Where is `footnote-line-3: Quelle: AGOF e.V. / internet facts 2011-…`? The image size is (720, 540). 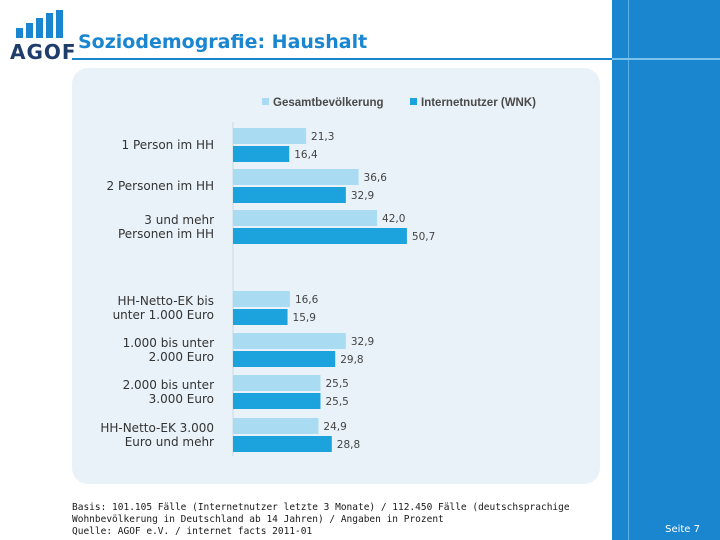
footnote-line-3: Quelle: AGOF e.V. / internet facts 2011-… is located at coordinates (192, 531).